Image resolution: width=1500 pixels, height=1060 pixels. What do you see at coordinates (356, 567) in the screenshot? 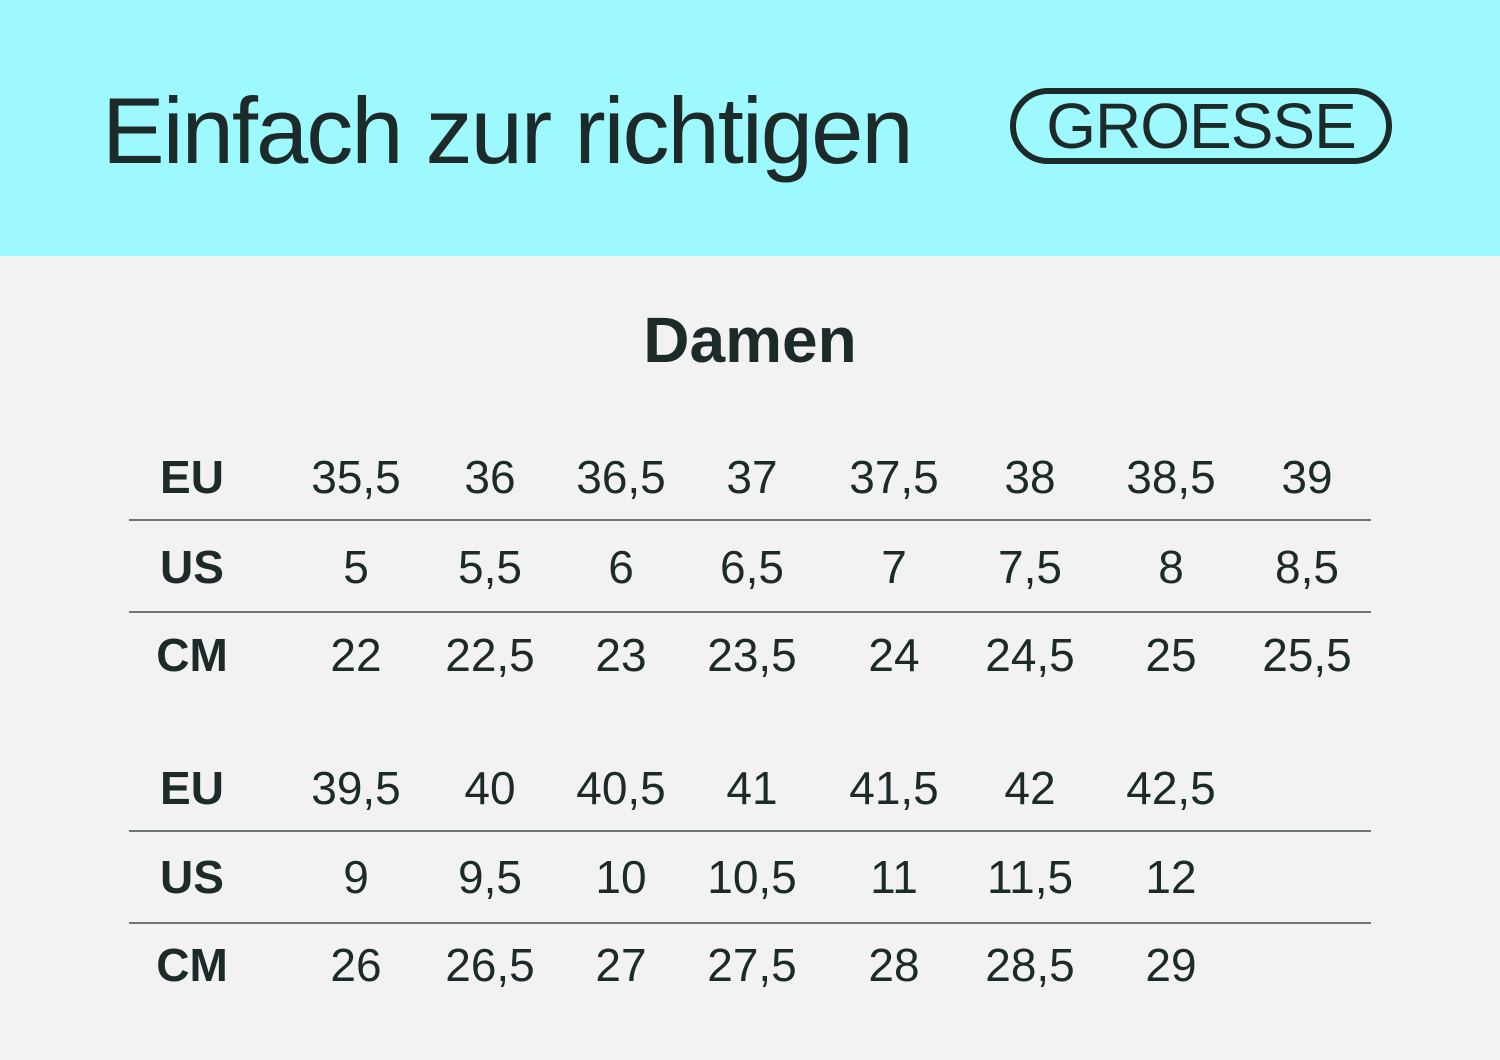
I see `size-cell: 5` at bounding box center [356, 567].